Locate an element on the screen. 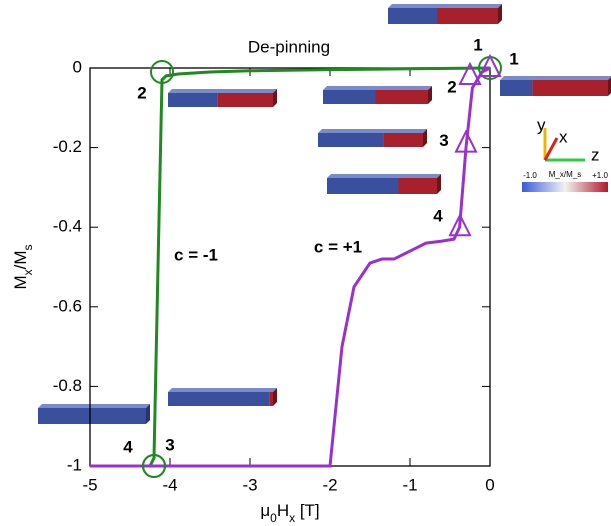 Image resolution: width=611 pixels, height=526 pixels. y-tick-label: -0.6 is located at coordinates (67, 305).